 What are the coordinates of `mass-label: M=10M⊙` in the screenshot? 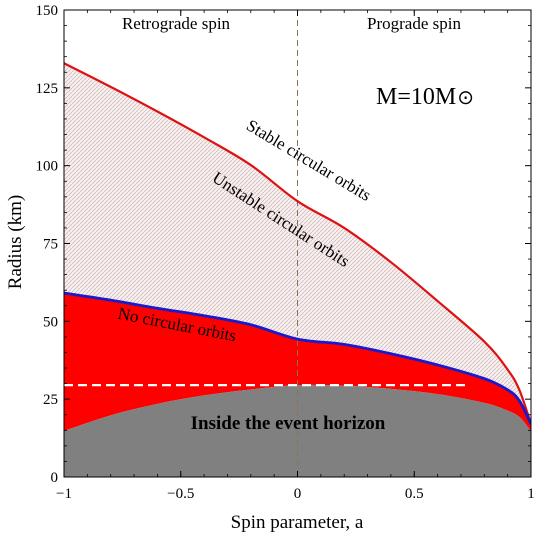 It's located at (425, 97).